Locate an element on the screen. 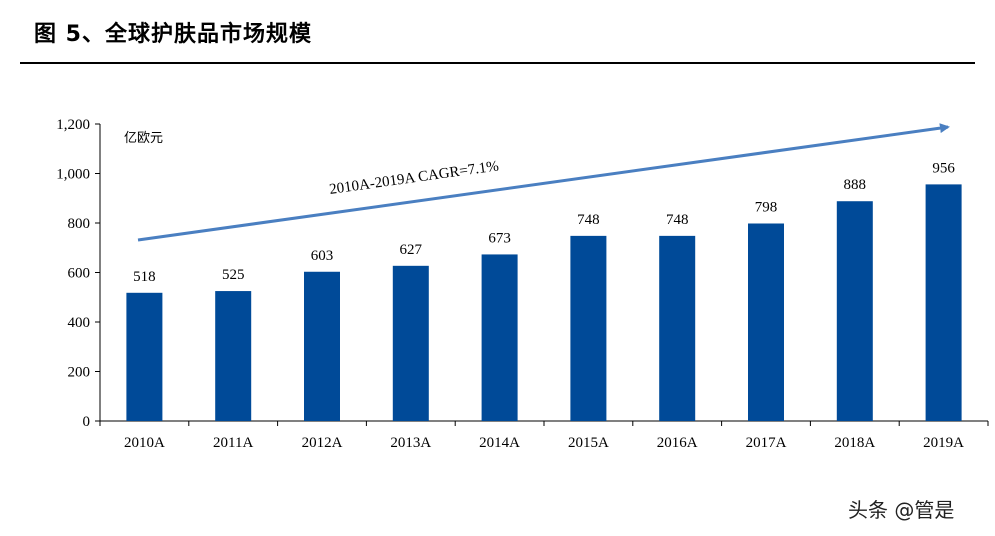 The image size is (995, 536). watermark: 头条 @管是 is located at coordinates (901, 510).